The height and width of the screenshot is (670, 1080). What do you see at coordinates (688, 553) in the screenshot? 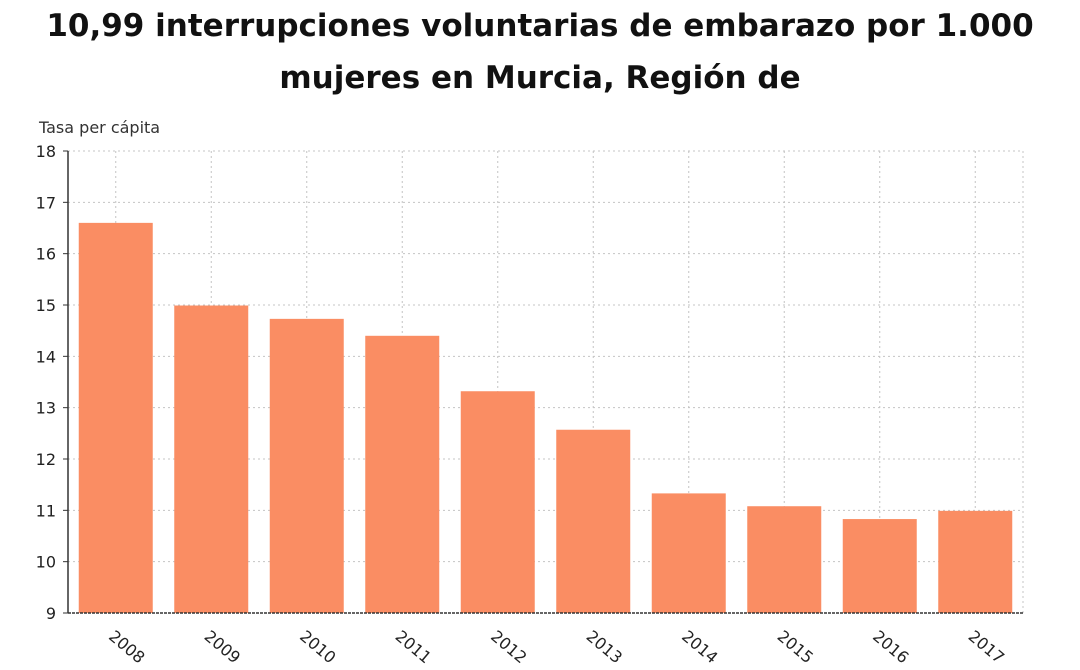
I see `bar-2014` at bounding box center [688, 553].